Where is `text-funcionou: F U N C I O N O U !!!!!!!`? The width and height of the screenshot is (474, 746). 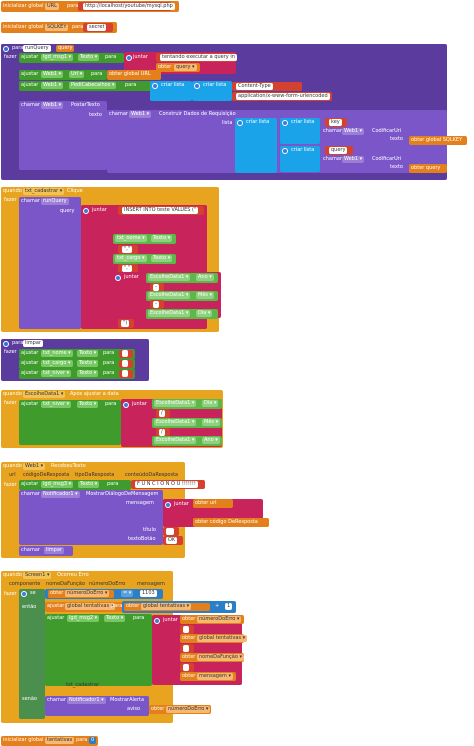
text-funcionou: F U N C I O N O U !!!!!!! is located at coordinates (168, 484).